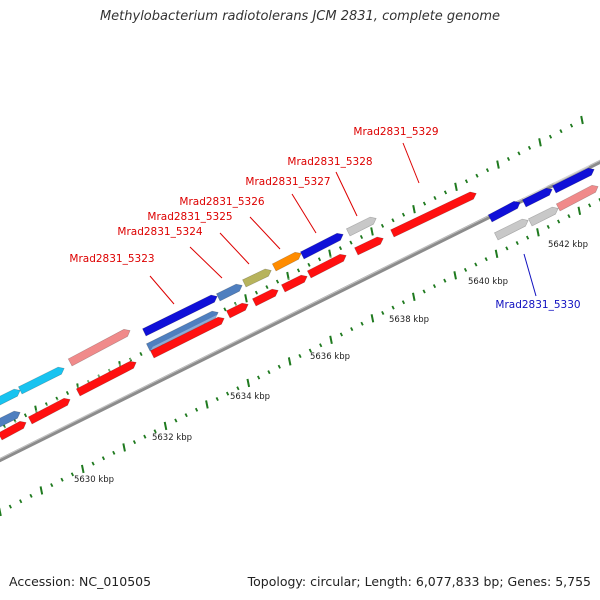 This screenshot has height=600, width=600. Describe the element at coordinates (287, 182) in the screenshot. I see `gene-label: Mrad2831_5327` at that location.